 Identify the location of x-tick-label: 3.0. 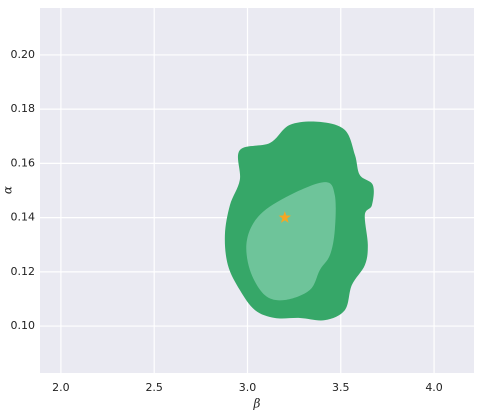
(248, 387).